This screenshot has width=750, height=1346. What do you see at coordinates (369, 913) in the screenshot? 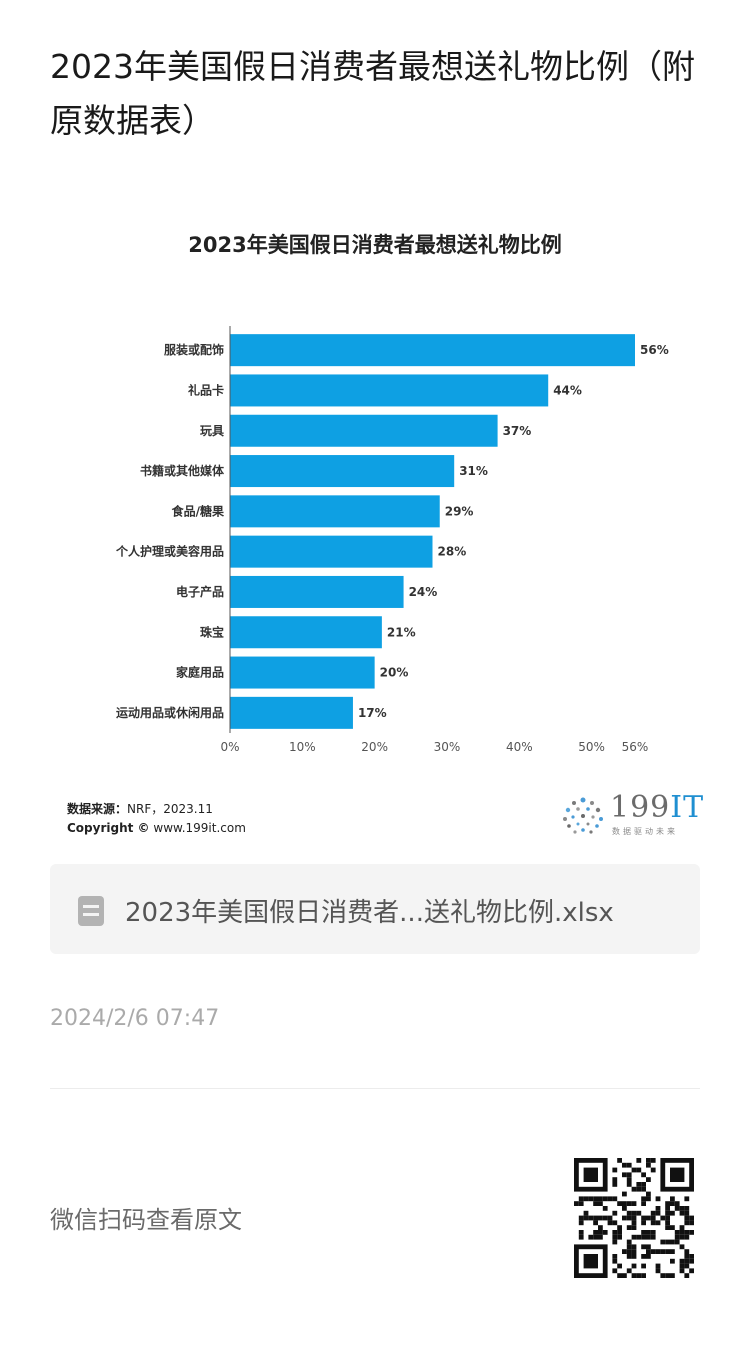
I see `attachment-file-name: 2023年美国假日消费者...送礼物比例.xlsx` at bounding box center [369, 913].